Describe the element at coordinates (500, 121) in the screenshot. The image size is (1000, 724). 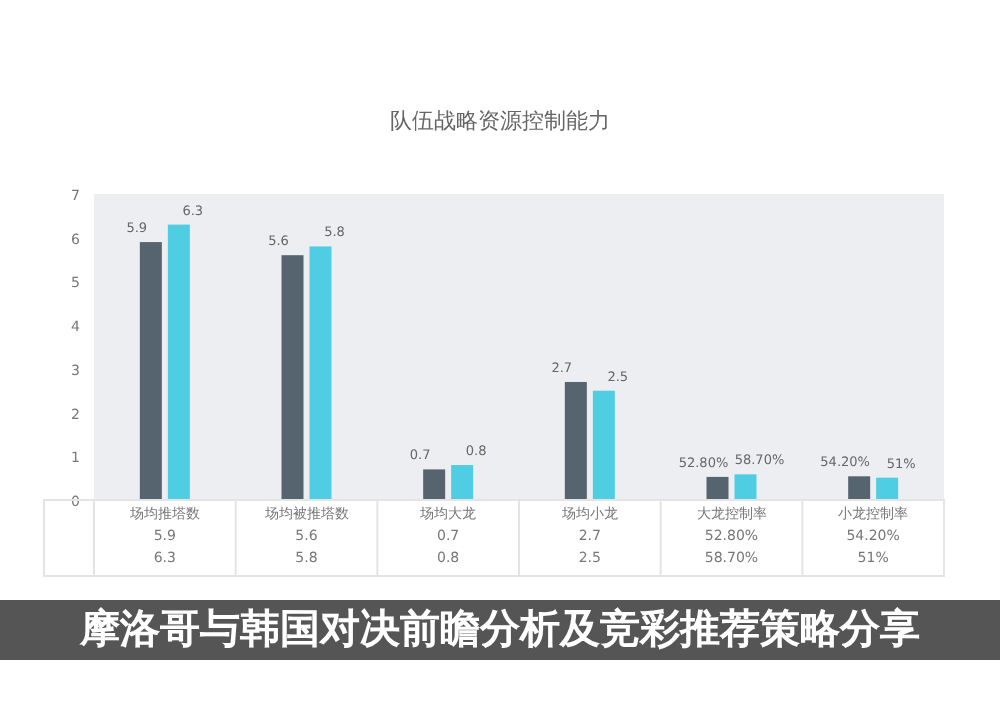
I see `chart-title: 队伍战略资源控制能力` at that location.